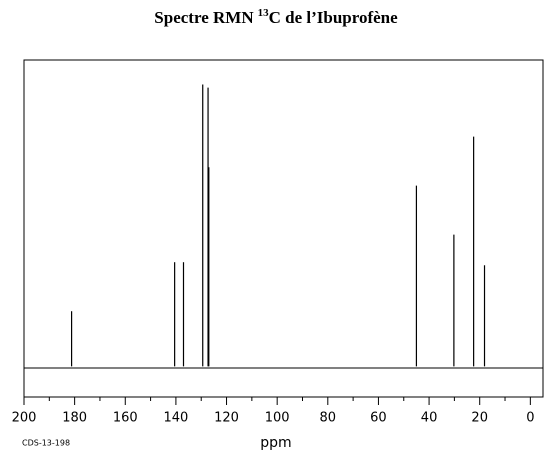 The height and width of the screenshot is (462, 553). What do you see at coordinates (24, 418) in the screenshot?
I see `x-tick-label: 200` at bounding box center [24, 418].